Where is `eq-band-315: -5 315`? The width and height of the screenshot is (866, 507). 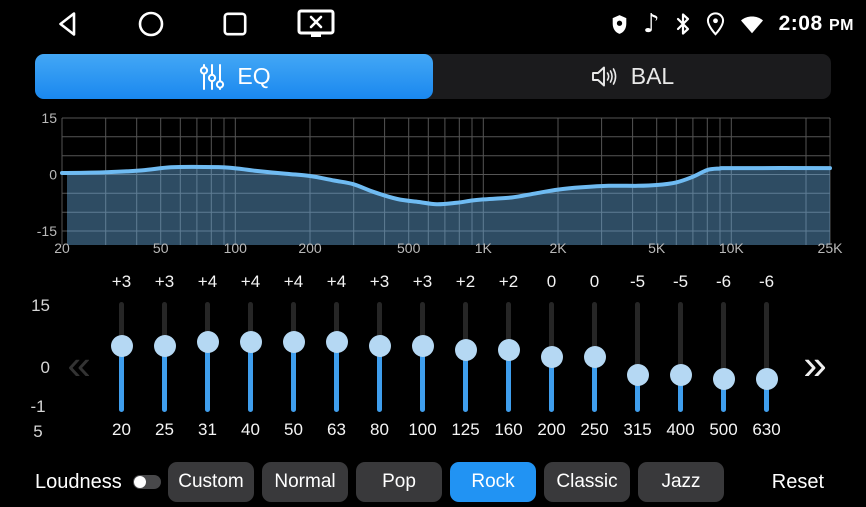
eq-band-315: -5 315 is located at coordinates (637, 356).